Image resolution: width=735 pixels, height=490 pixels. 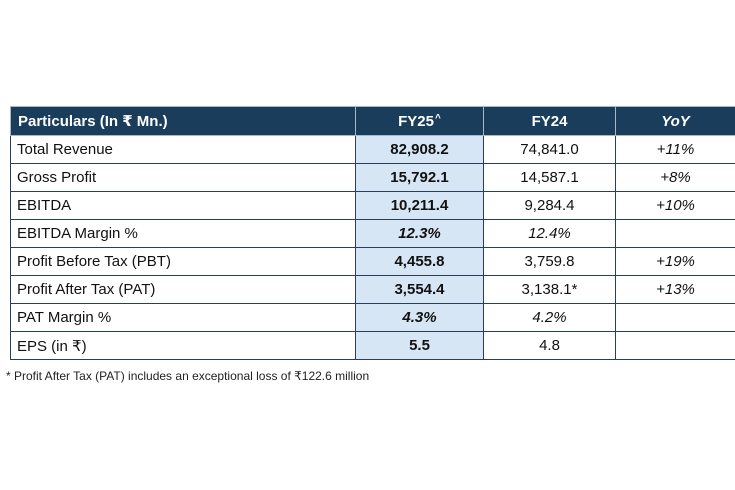 What do you see at coordinates (419, 289) in the screenshot?
I see `fy25-value: 3,554.4` at bounding box center [419, 289].